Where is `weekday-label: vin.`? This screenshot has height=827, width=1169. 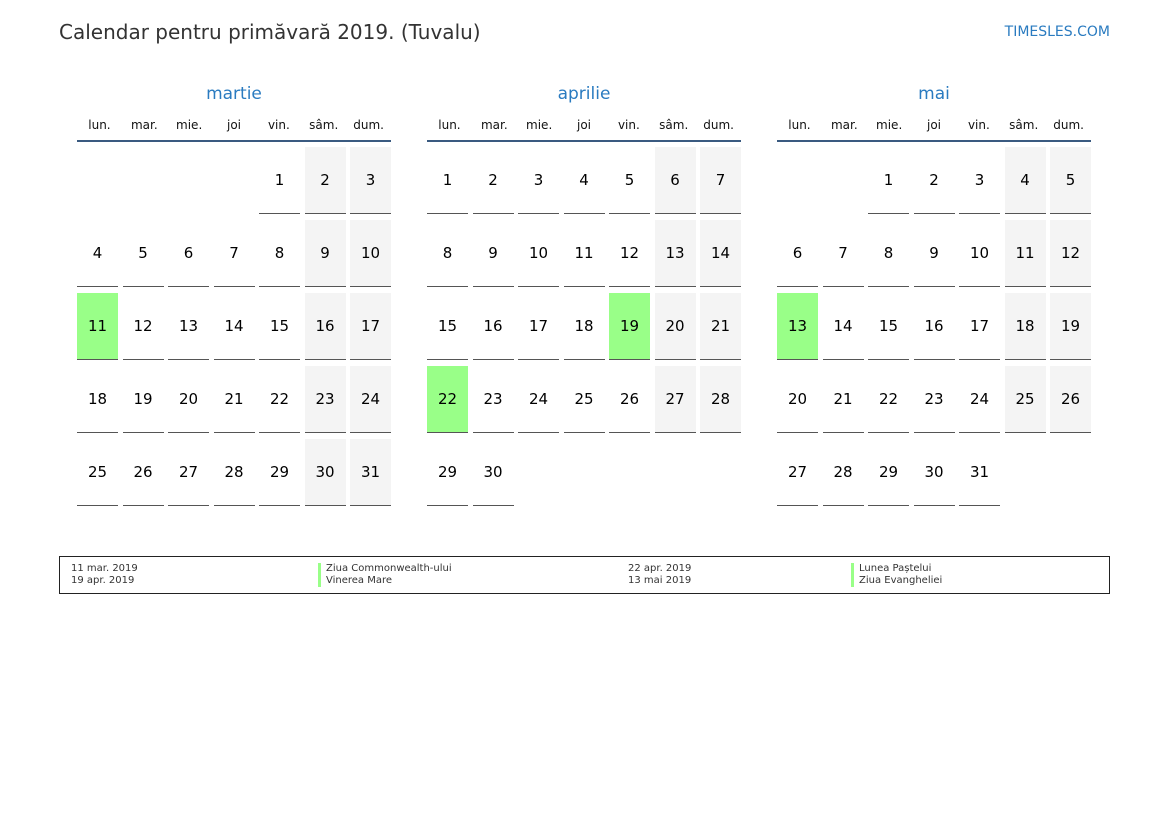
weekday-label: vin. is located at coordinates (978, 125).